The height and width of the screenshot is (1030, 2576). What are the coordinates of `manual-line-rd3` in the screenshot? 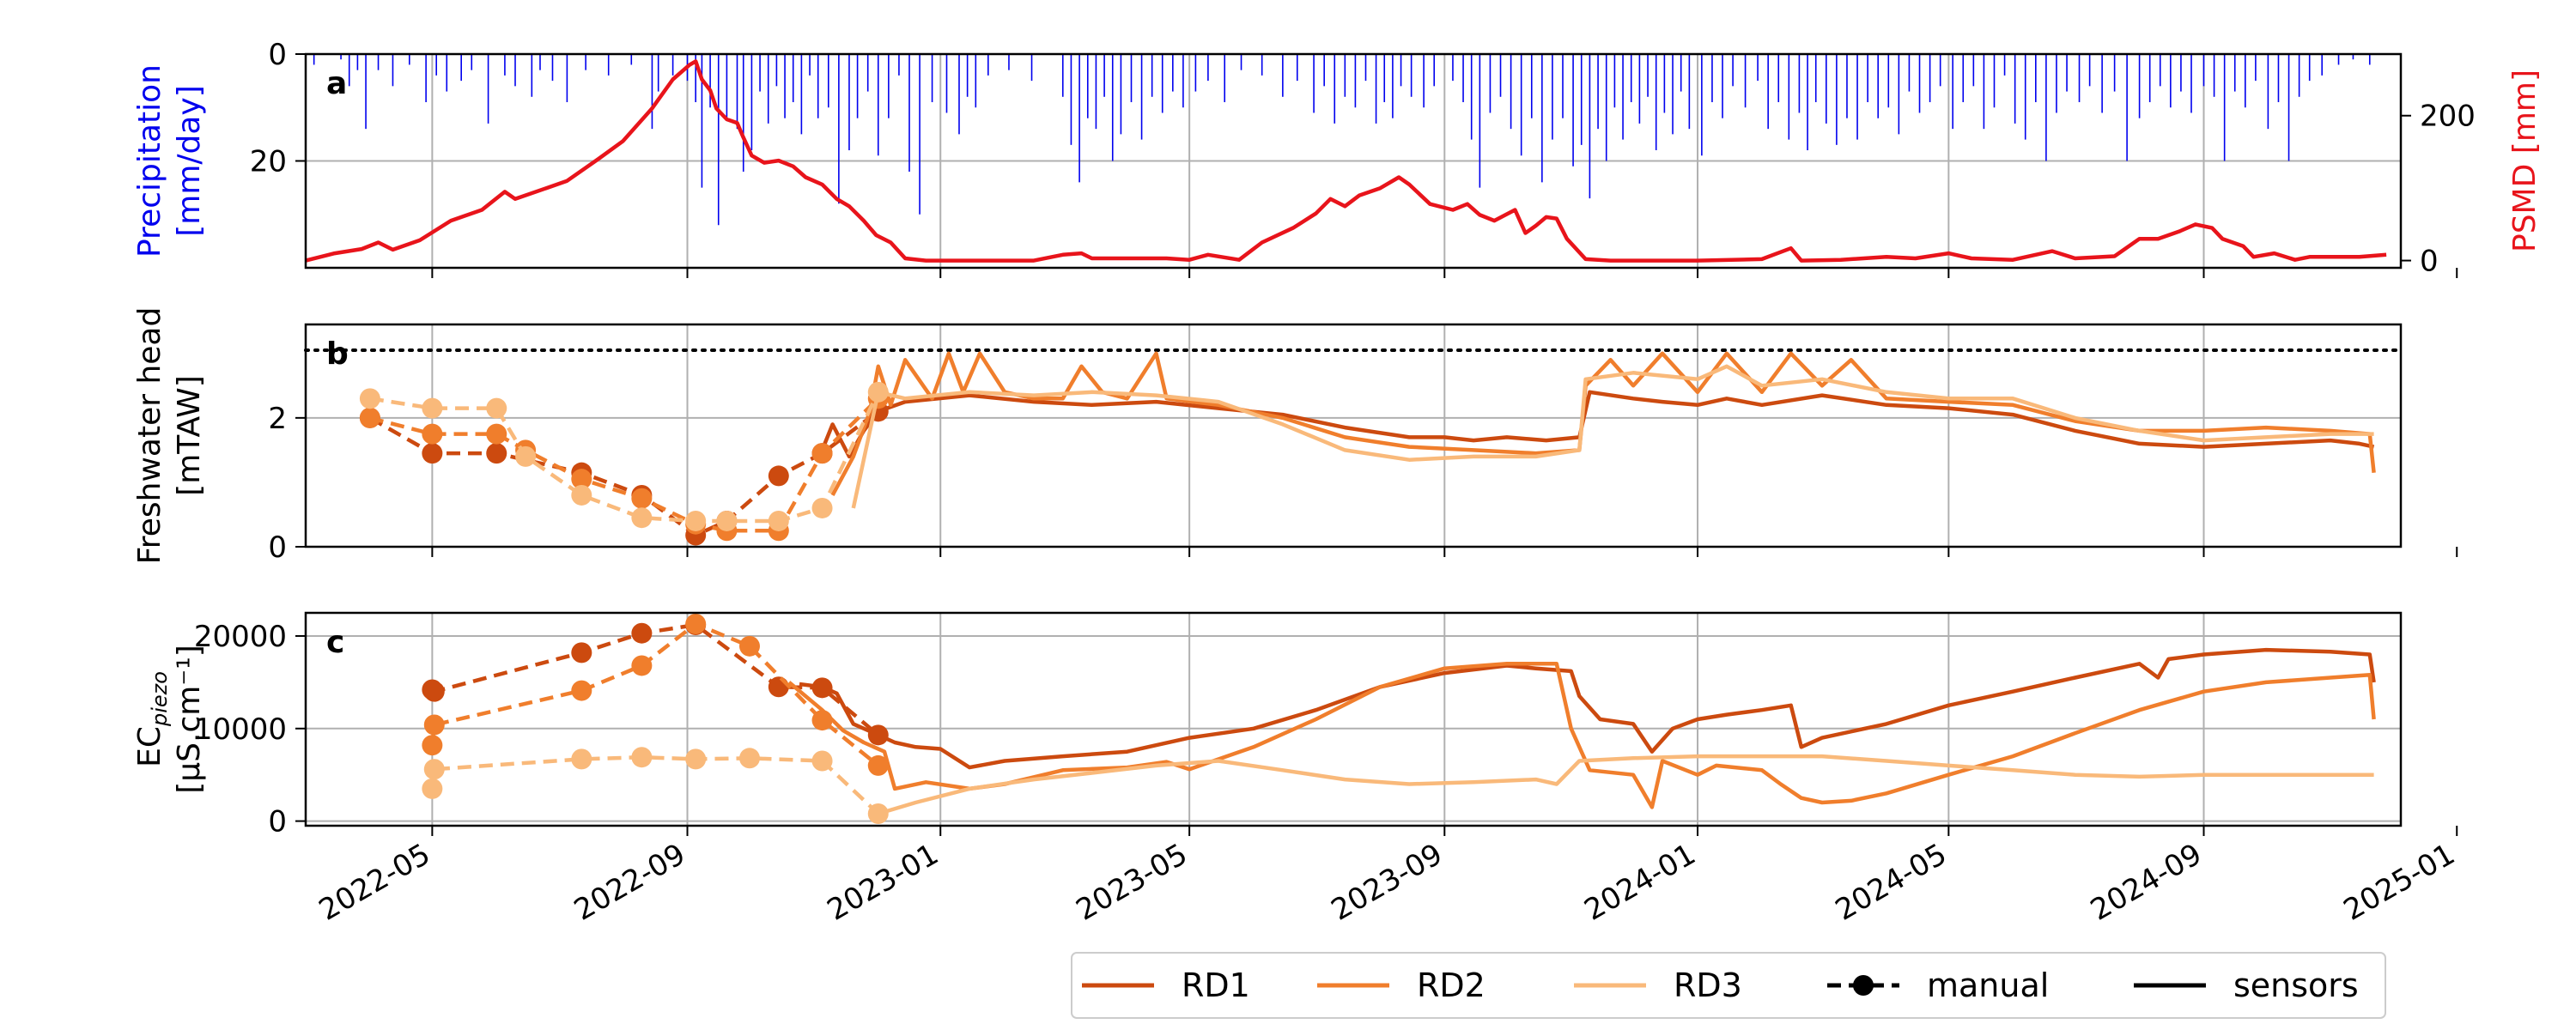 It's located at (655, 784).